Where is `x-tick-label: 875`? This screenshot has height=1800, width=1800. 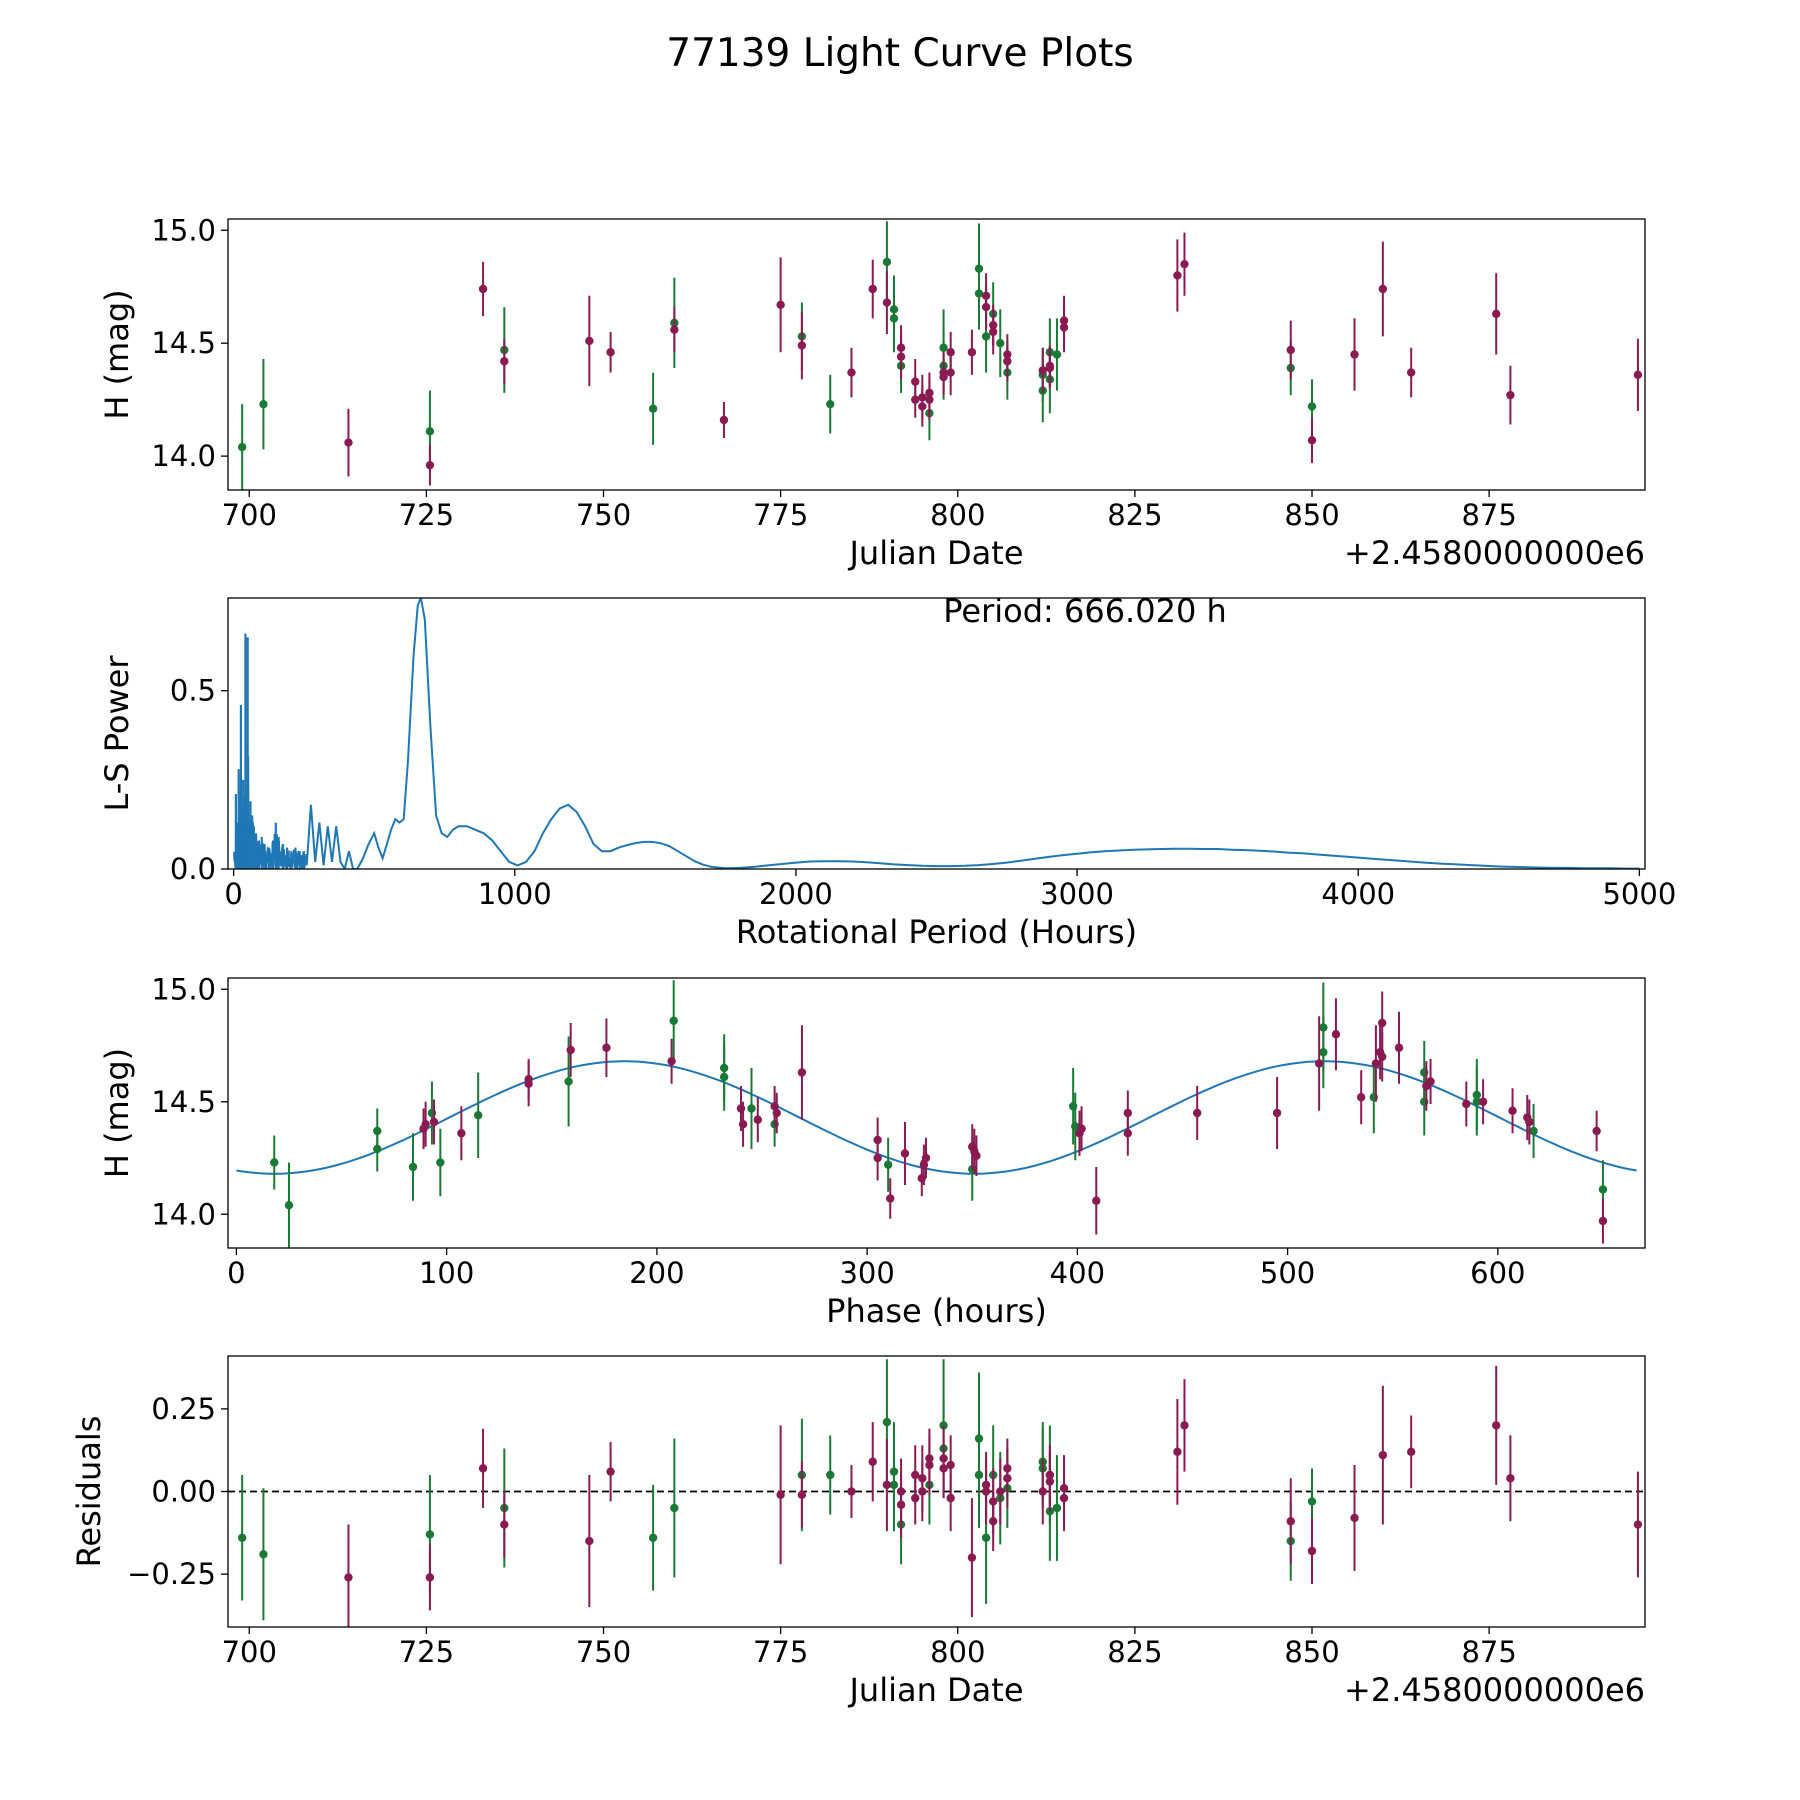 x-tick-label: 875 is located at coordinates (1488, 515).